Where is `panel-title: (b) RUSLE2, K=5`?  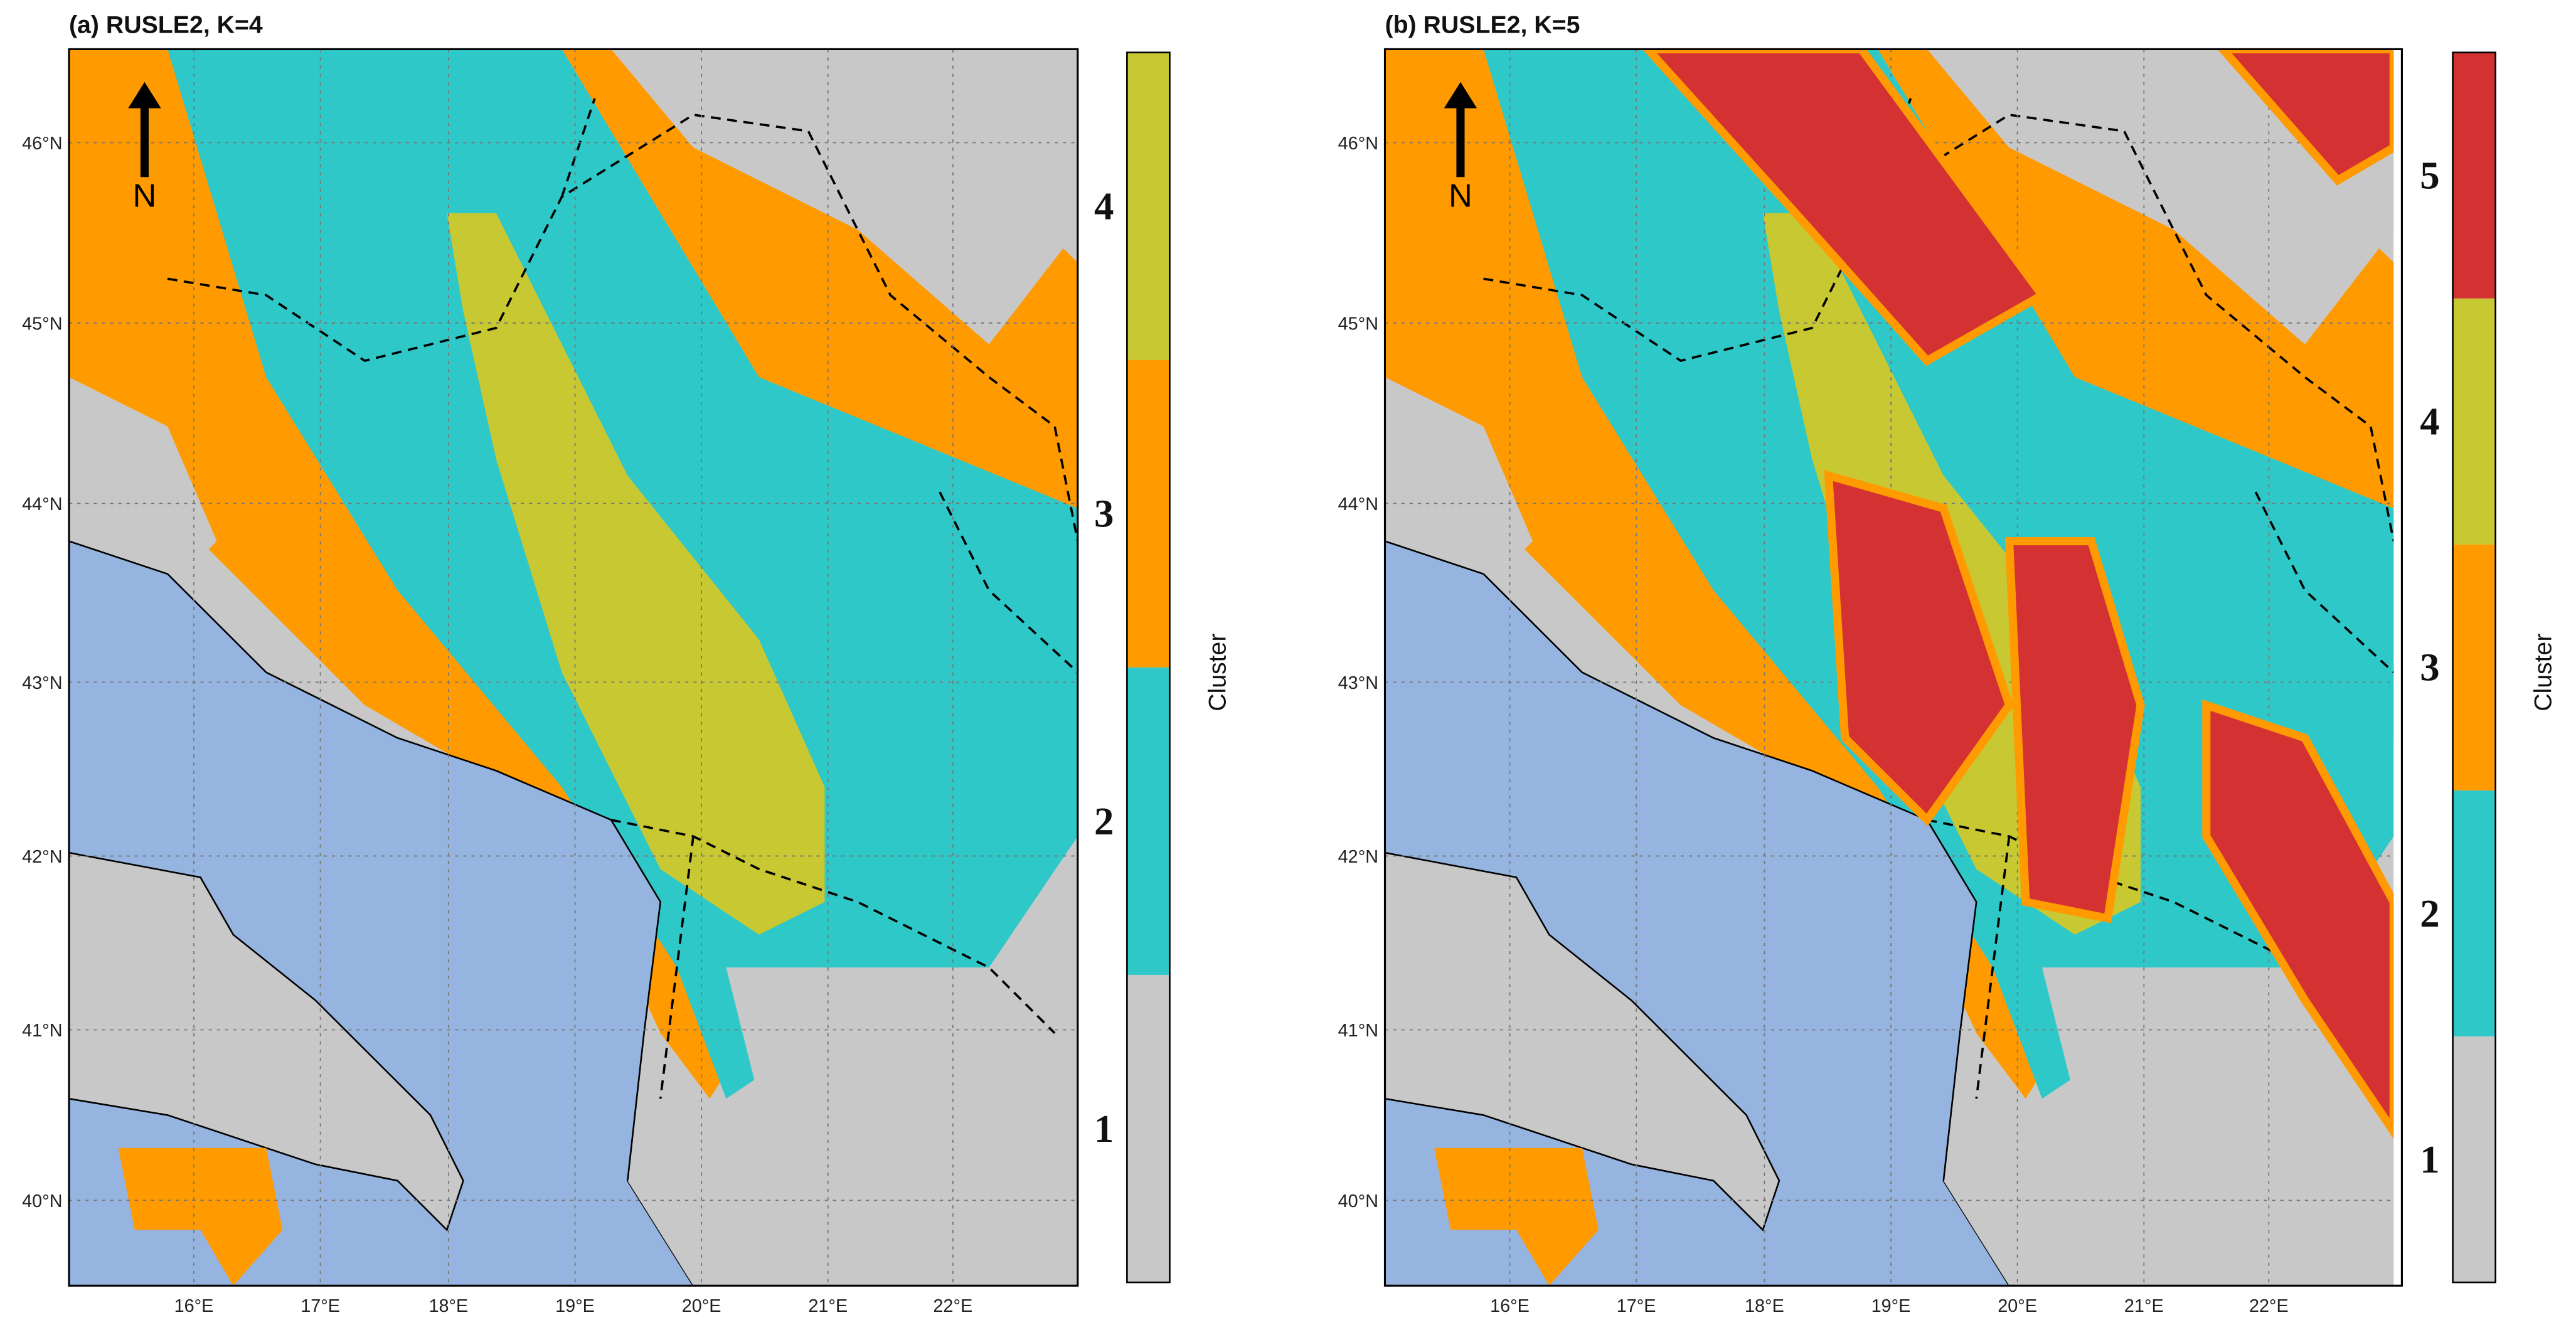 panel-title: (b) RUSLE2, K=5 is located at coordinates (1483, 24).